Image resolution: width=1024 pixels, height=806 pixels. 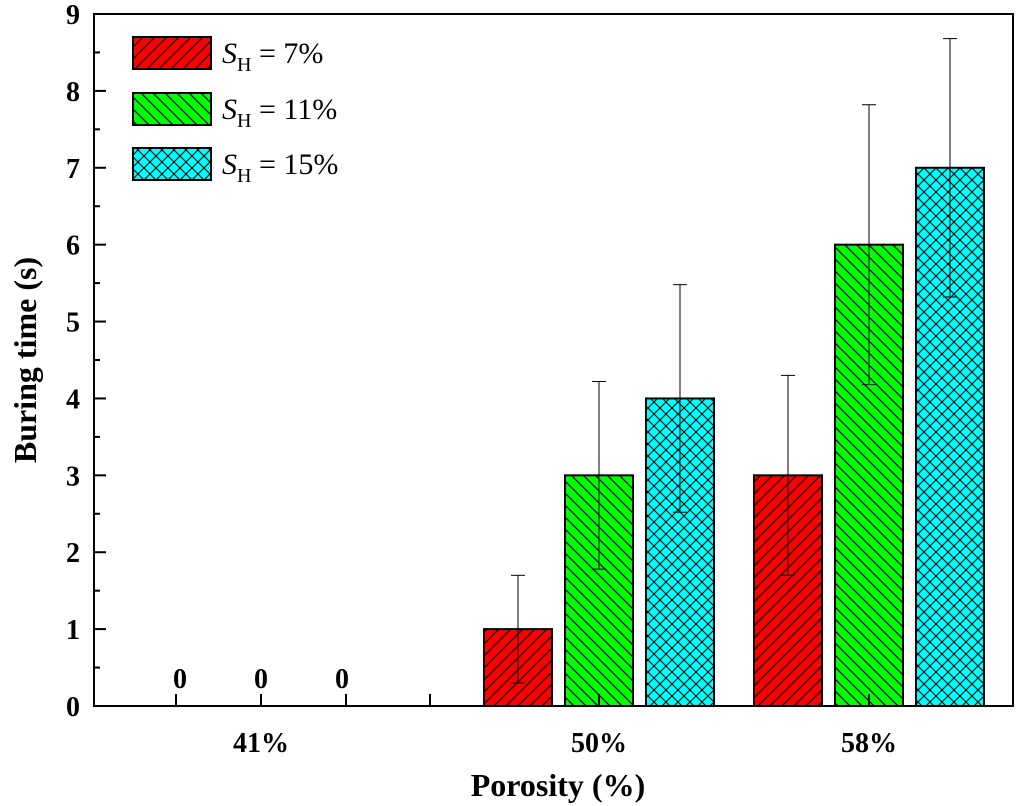 What do you see at coordinates (73, 476) in the screenshot?
I see `y-tick-label: 3` at bounding box center [73, 476].